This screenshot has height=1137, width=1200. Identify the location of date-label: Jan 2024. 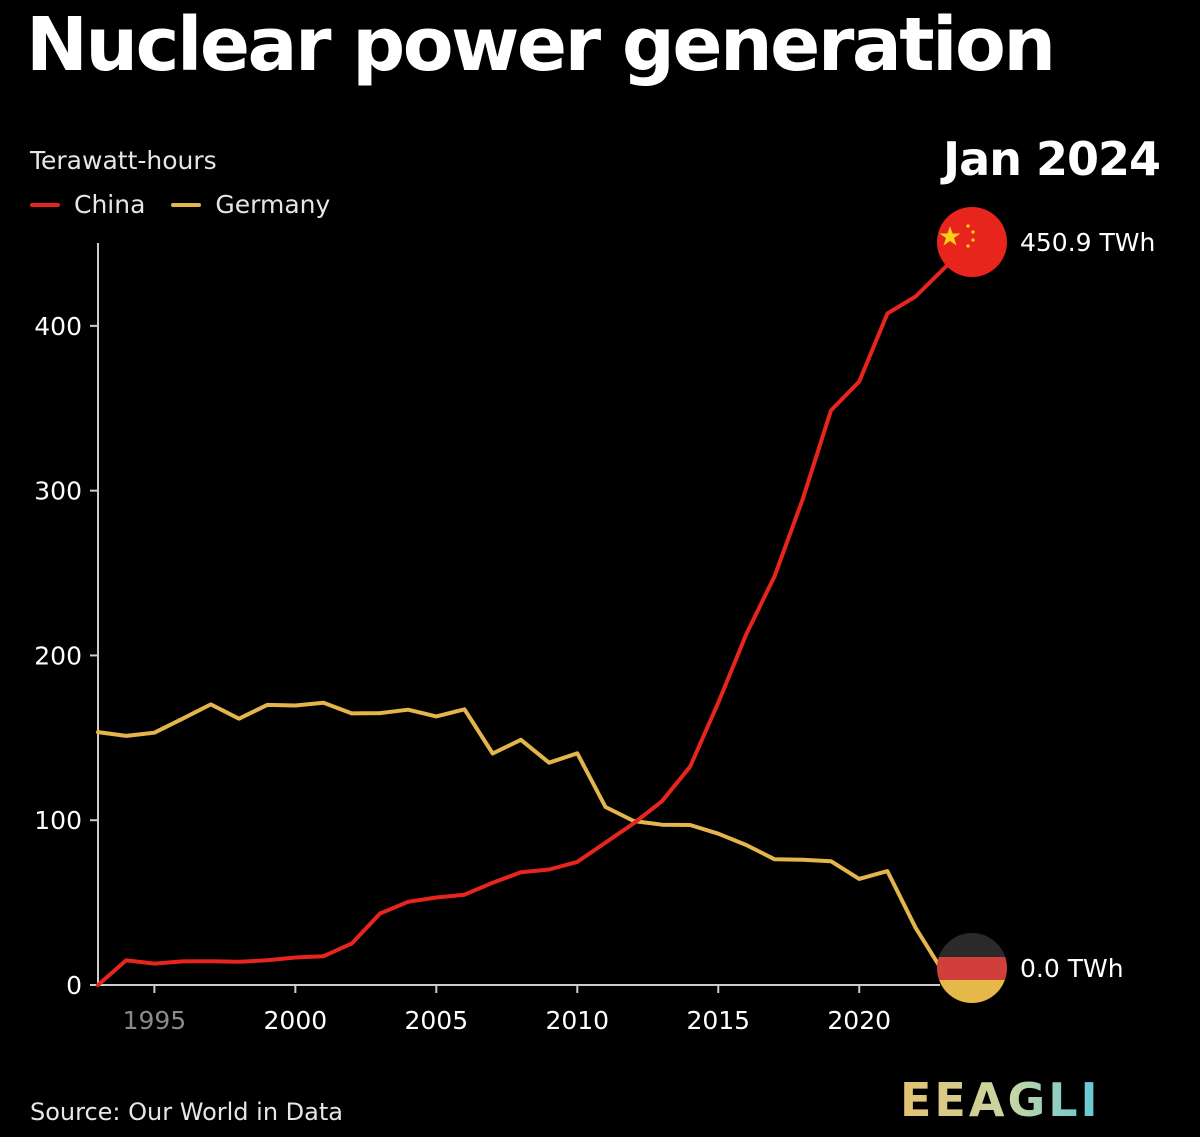
(1052, 159).